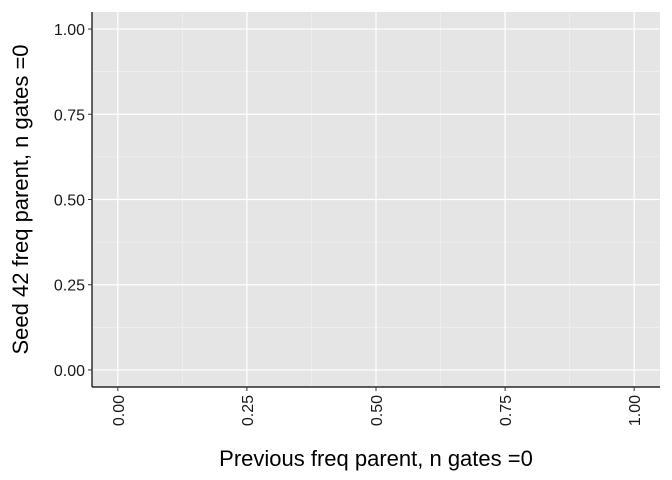 The height and width of the screenshot is (480, 672). I want to click on x-tick-label: 0.25, so click(248, 410).